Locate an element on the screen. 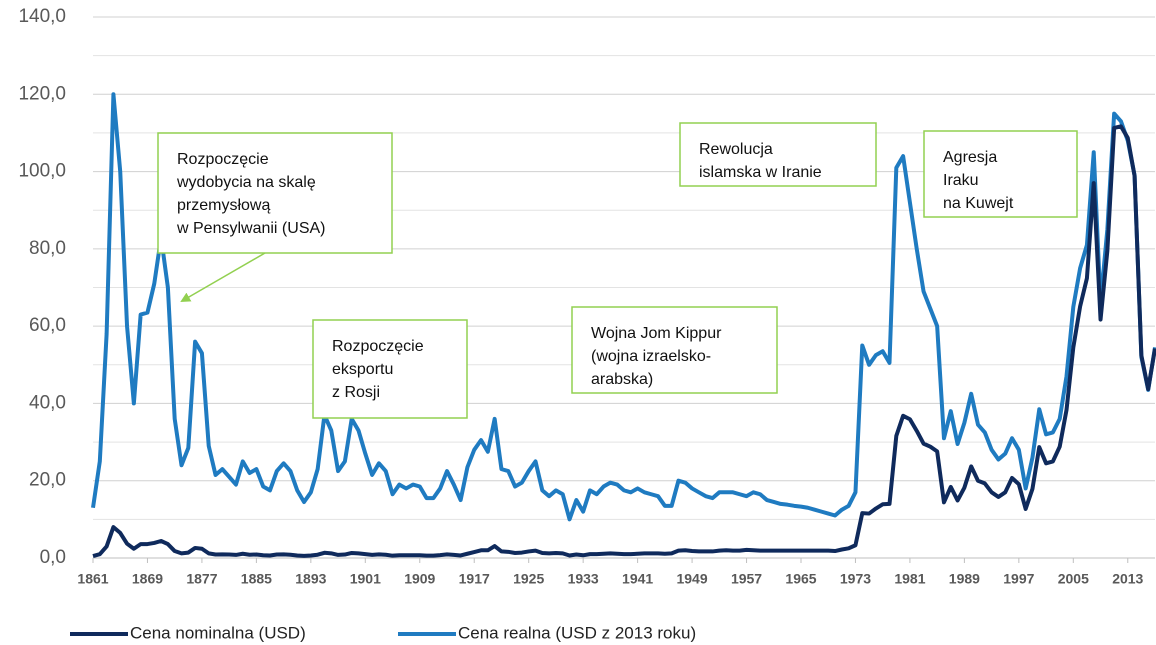 The image size is (1156, 645). y-tick-label: 40,0 is located at coordinates (47, 402).